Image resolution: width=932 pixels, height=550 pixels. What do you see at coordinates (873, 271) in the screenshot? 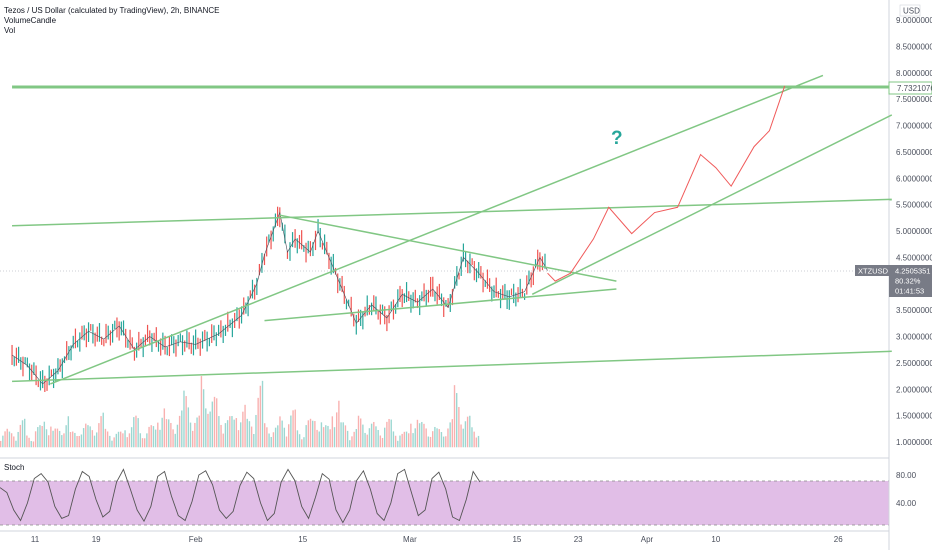
I see `symbol-badge-text: XTZUSD` at bounding box center [873, 271].